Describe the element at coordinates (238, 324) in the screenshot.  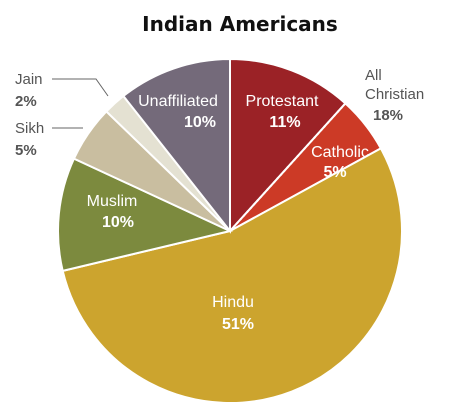
I see `hindu-value: 51%` at that location.